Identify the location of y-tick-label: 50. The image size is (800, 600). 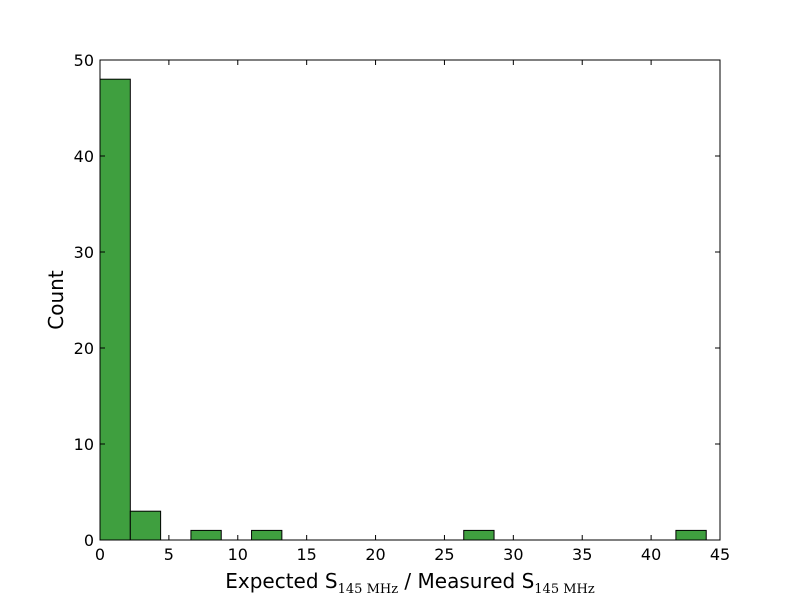
(84, 60).